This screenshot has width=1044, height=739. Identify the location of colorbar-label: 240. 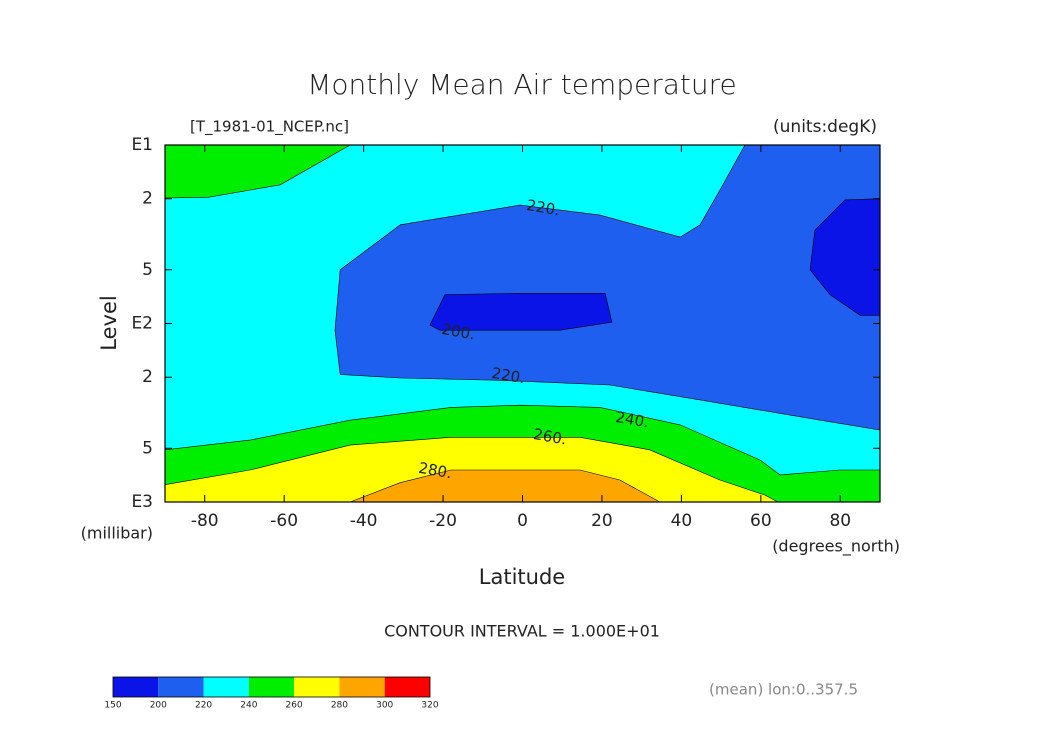
(248, 706).